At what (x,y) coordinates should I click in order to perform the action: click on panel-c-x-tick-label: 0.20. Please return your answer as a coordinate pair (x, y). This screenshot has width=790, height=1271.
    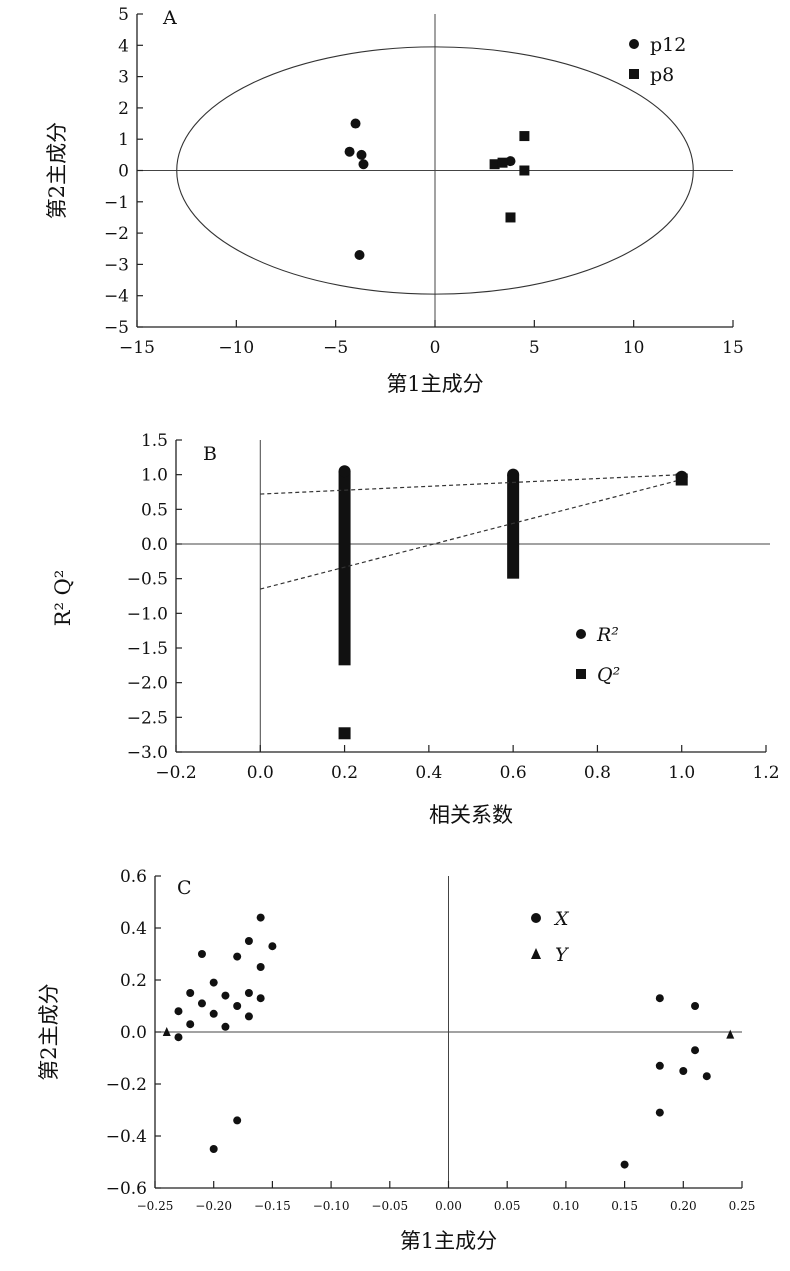
    Looking at the image, I should click on (683, 1206).